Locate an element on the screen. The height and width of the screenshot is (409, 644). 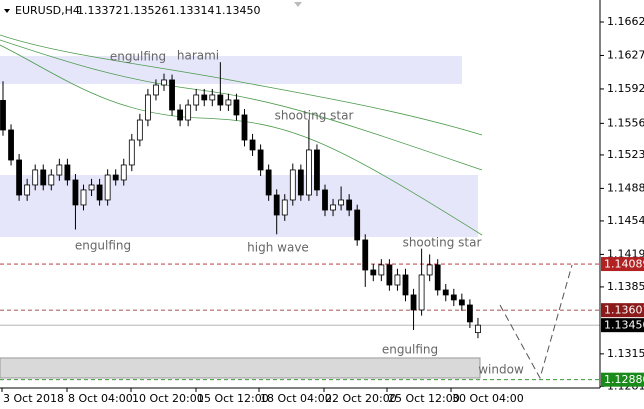
y-tick-label: 1.14880 is located at coordinates (625, 187).